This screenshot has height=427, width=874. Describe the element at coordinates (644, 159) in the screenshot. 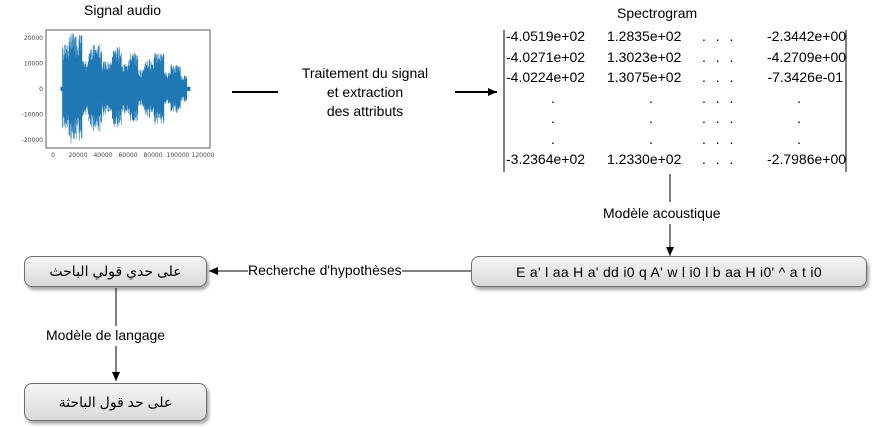

I see `matrix-cell: 1.2330e+02` at that location.